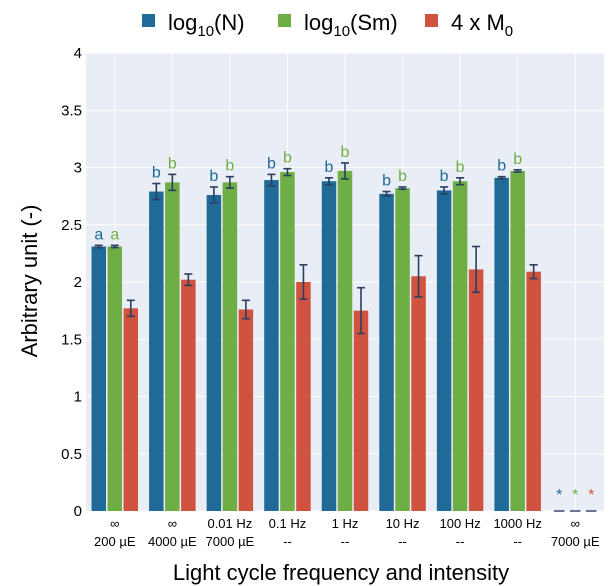 The image size is (611, 586). What do you see at coordinates (71, 225) in the screenshot?
I see `y-tick-label: 2.5` at bounding box center [71, 225].